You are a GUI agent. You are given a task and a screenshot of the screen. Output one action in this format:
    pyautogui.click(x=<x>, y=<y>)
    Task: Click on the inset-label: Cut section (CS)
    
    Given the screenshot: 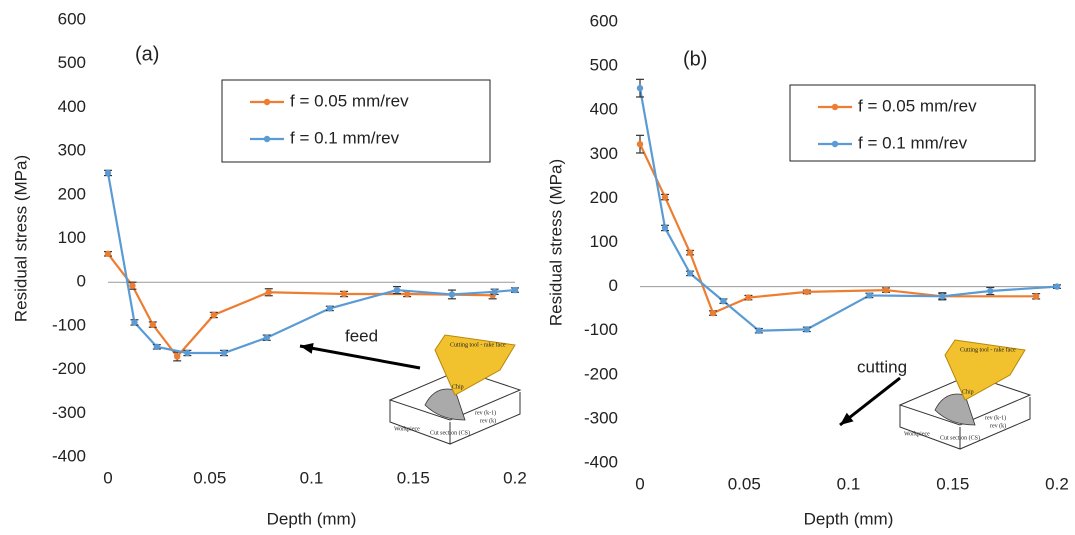 What is the action you would take?
    pyautogui.click(x=960, y=437)
    